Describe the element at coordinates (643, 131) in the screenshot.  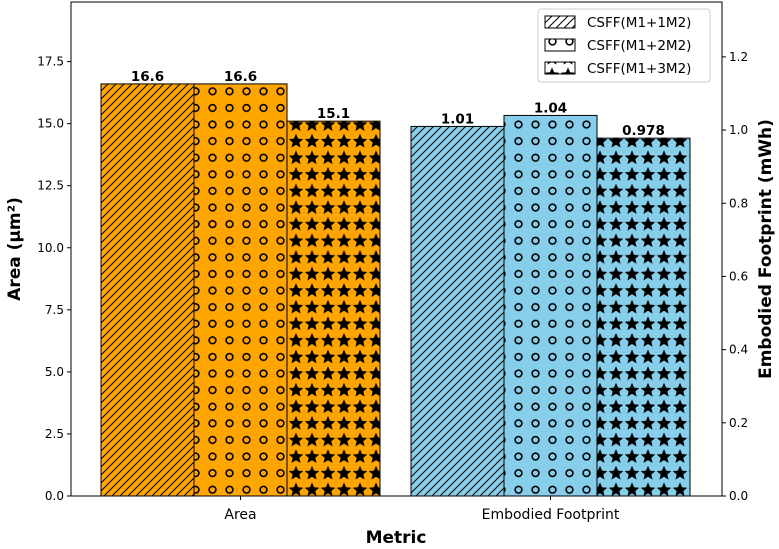
I see `data-label-2-3: 0.978` at that location.